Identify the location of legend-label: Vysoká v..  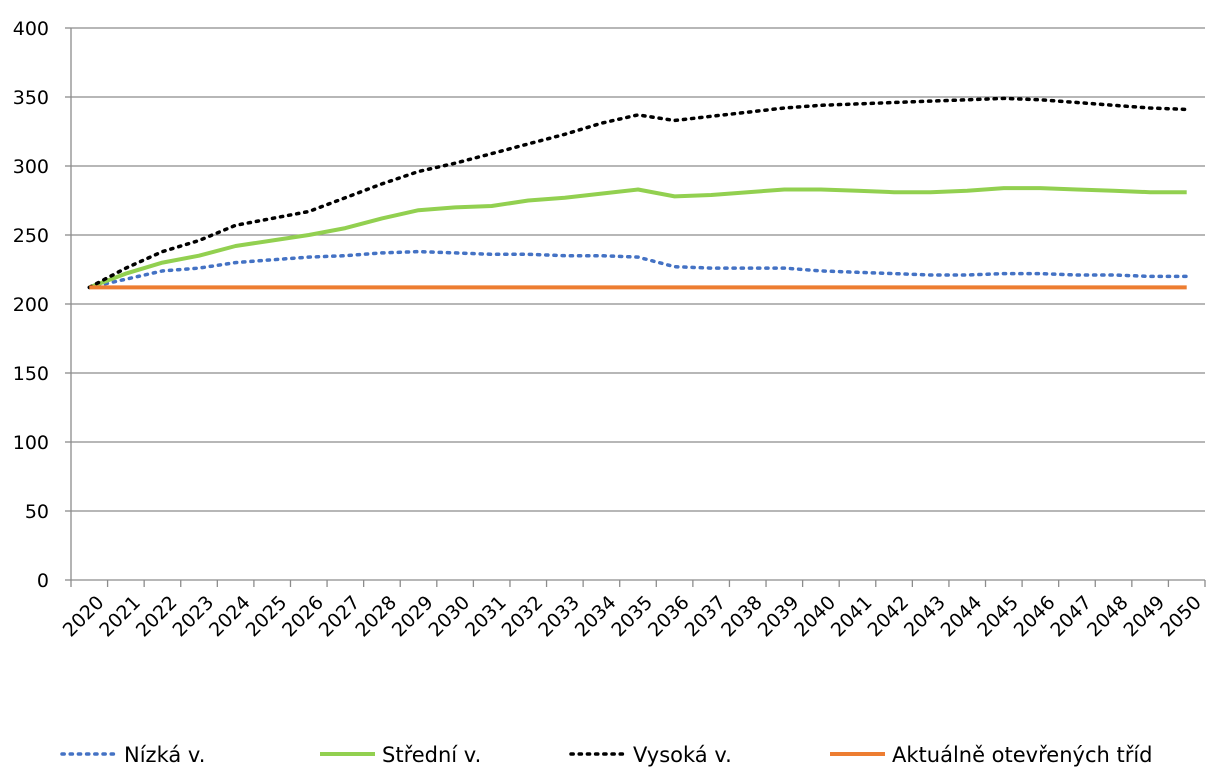
(682, 755).